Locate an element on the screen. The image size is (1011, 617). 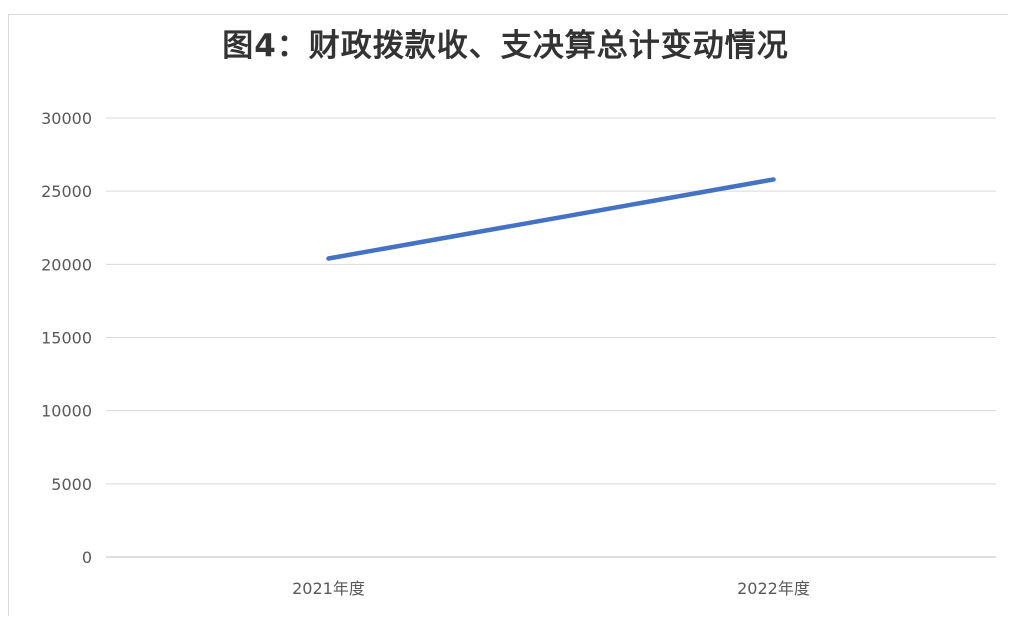
y-tick-label: 5000 is located at coordinates (71, 484).